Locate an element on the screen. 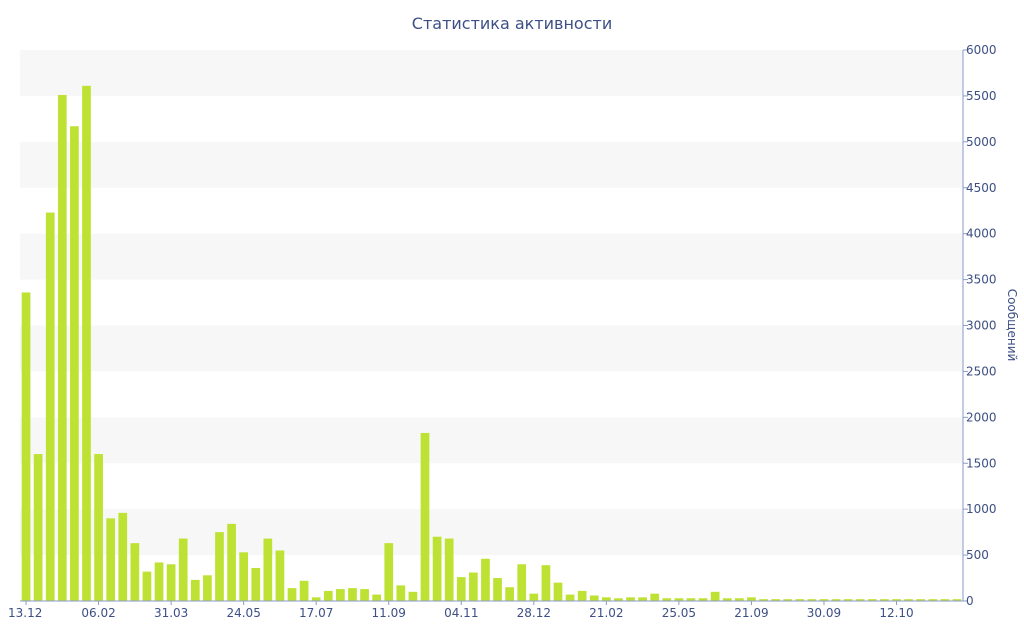 The height and width of the screenshot is (640, 1024). x-tick-label: 04.11 is located at coordinates (461, 613).